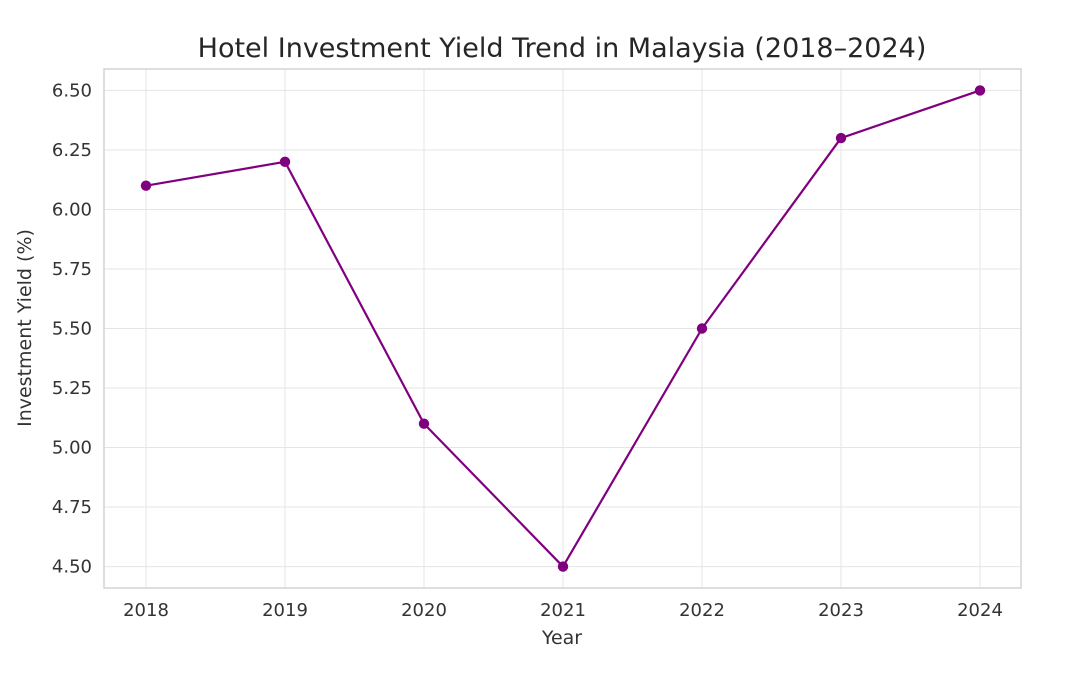 The width and height of the screenshot is (1080, 699). What do you see at coordinates (72, 507) in the screenshot?
I see `y-tick-label: 4.75` at bounding box center [72, 507].